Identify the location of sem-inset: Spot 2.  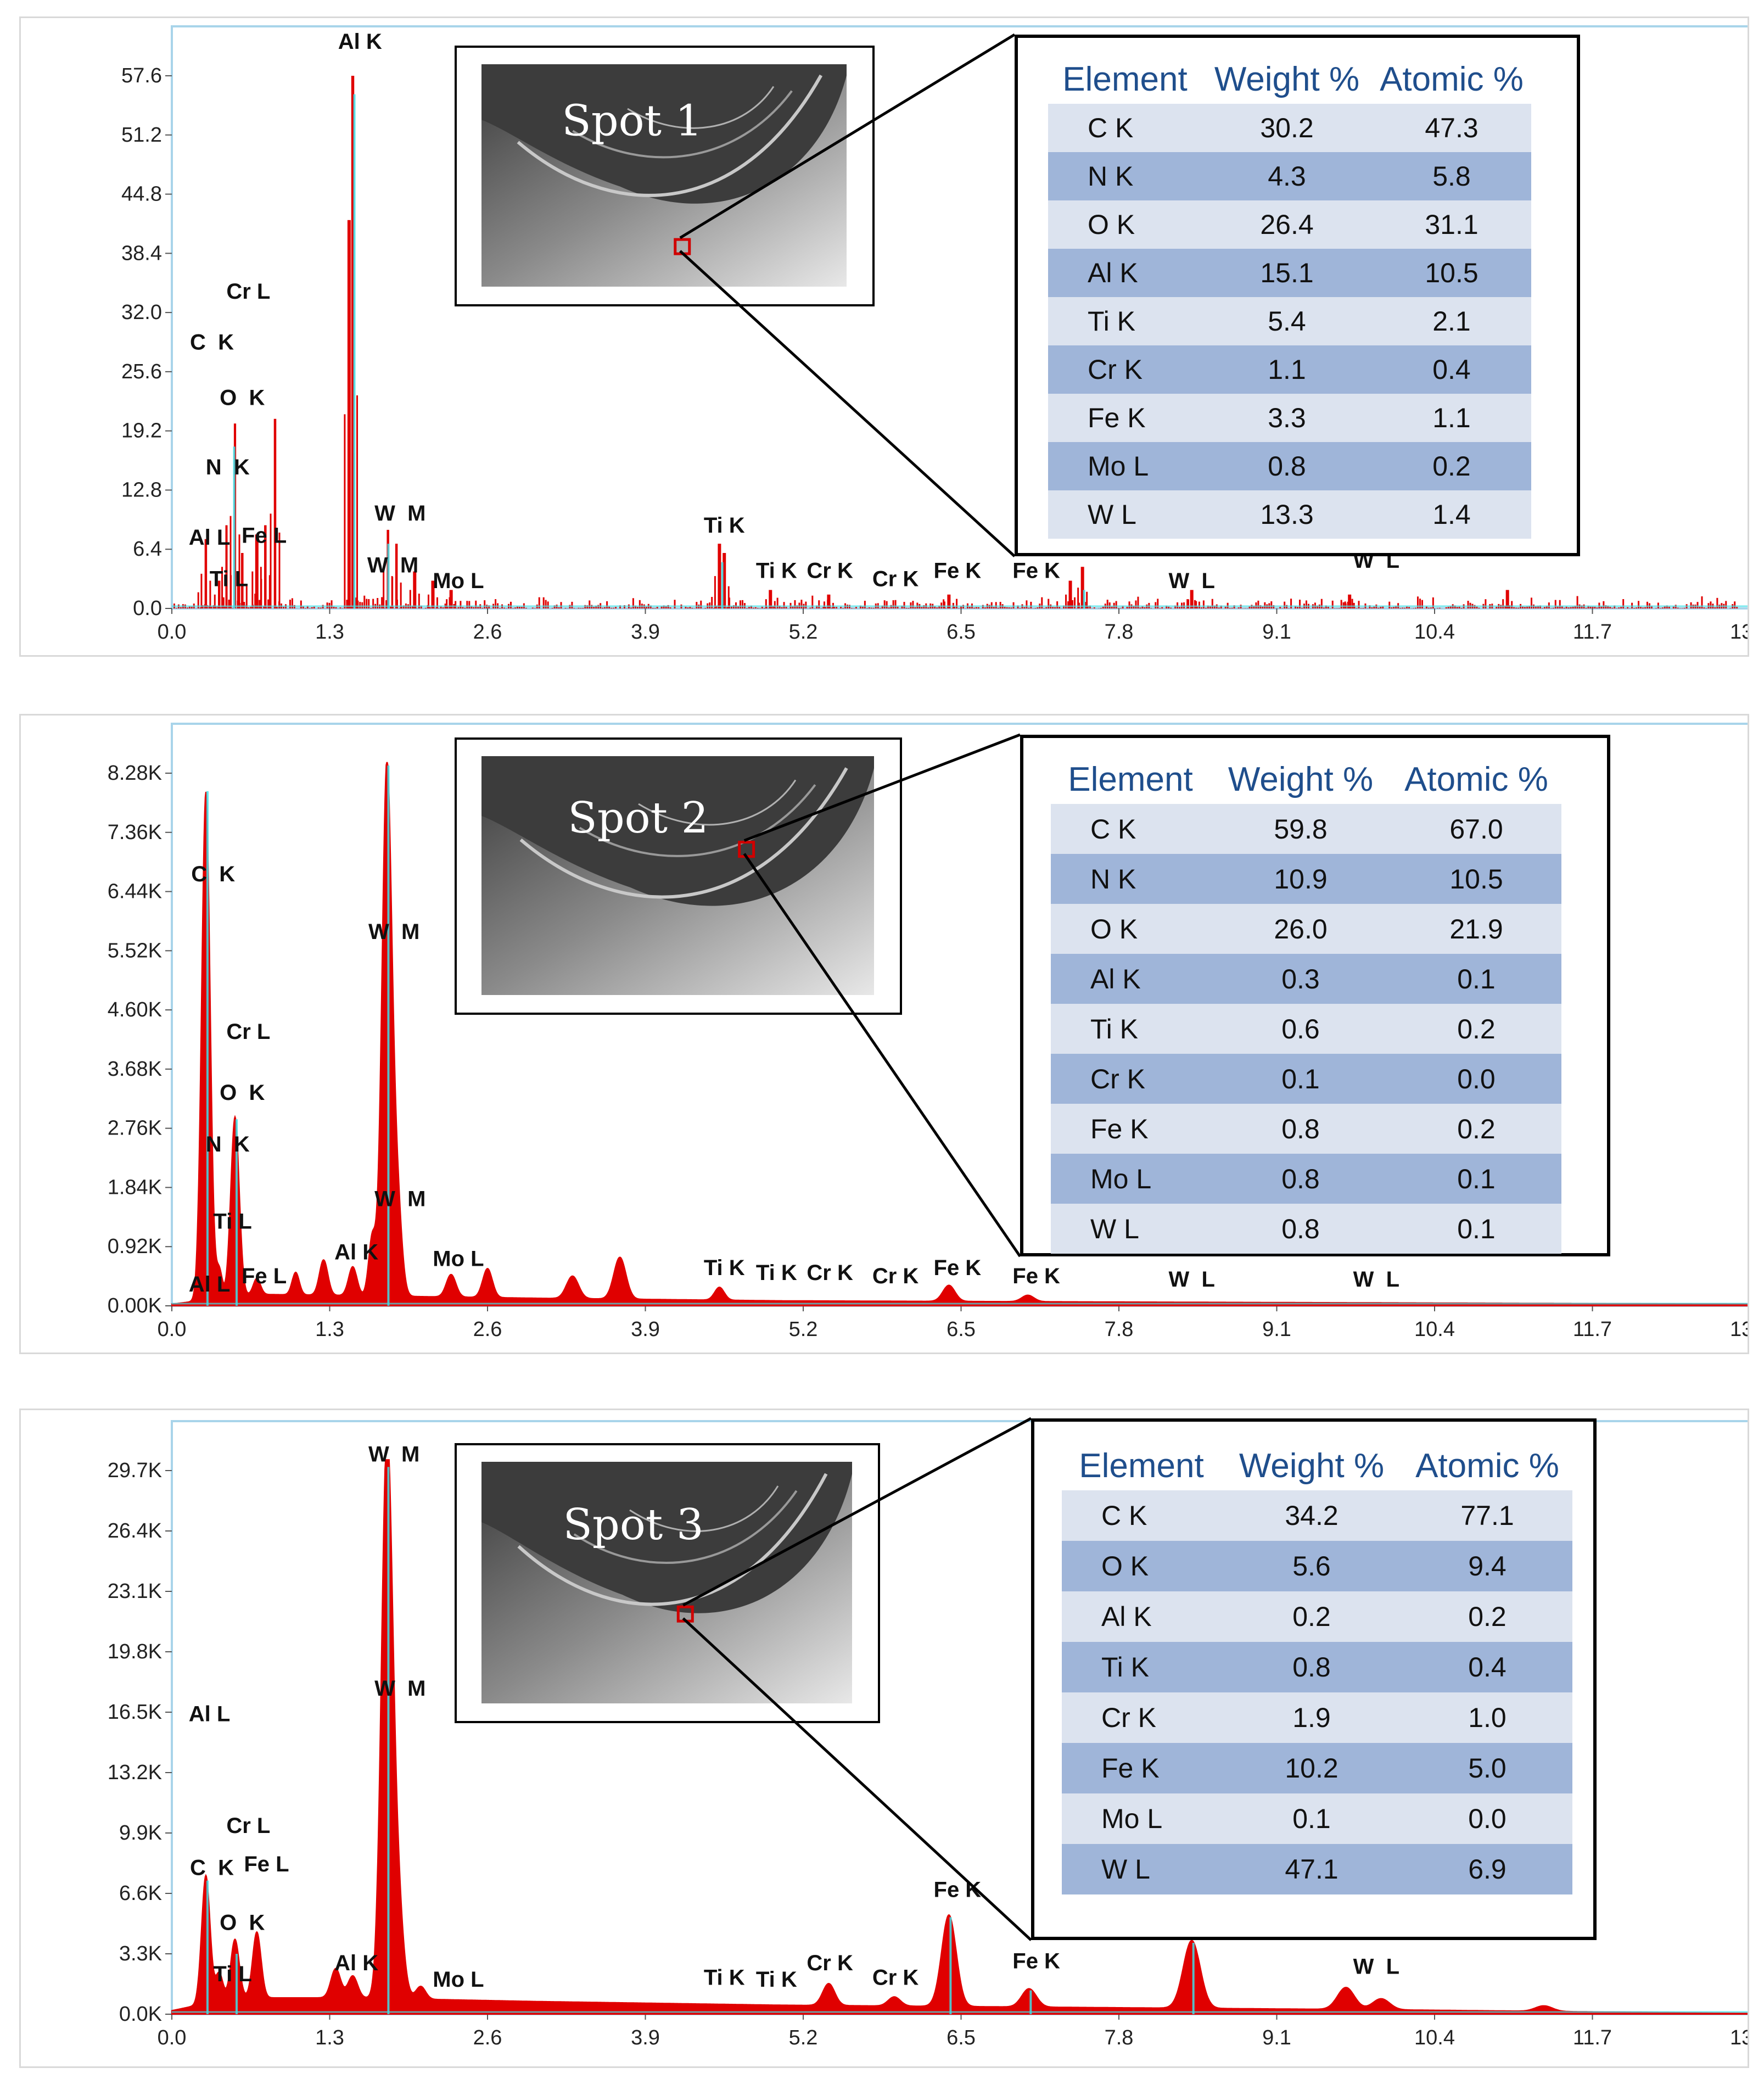
(679, 876).